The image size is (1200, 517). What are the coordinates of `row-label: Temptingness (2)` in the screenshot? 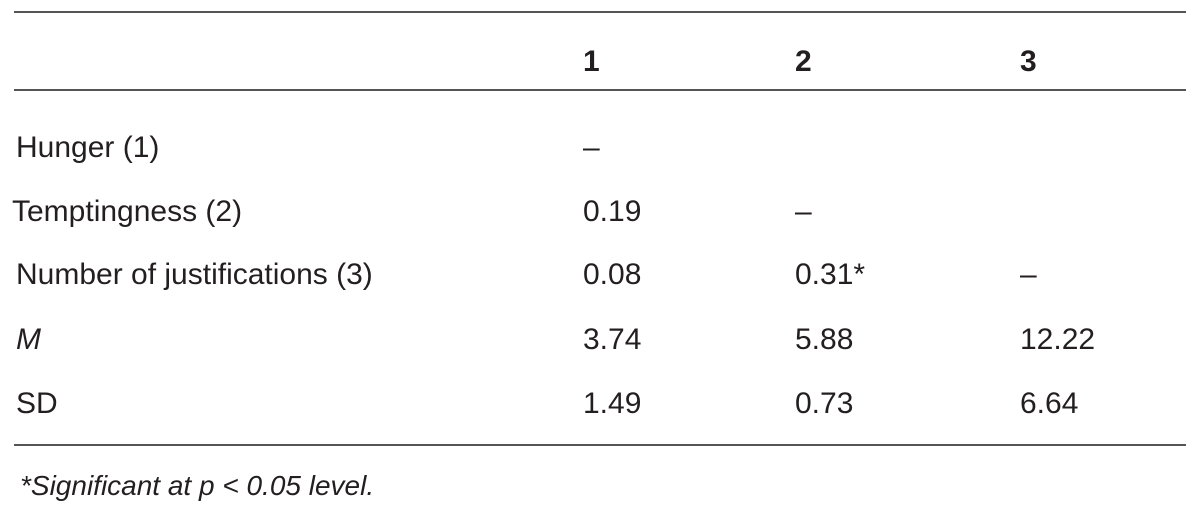 It's located at (127, 211).